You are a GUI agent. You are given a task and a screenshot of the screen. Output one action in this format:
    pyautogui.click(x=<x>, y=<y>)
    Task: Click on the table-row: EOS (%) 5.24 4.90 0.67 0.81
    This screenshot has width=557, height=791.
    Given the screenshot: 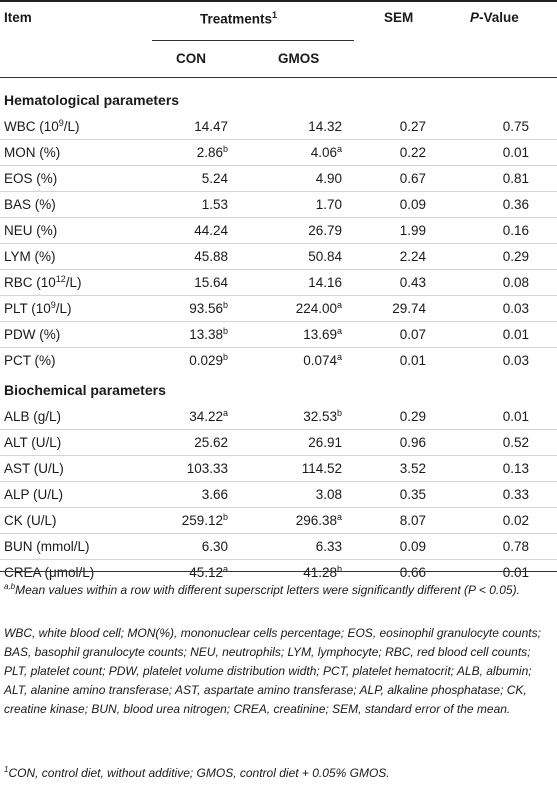 What is the action you would take?
    pyautogui.click(x=278, y=178)
    